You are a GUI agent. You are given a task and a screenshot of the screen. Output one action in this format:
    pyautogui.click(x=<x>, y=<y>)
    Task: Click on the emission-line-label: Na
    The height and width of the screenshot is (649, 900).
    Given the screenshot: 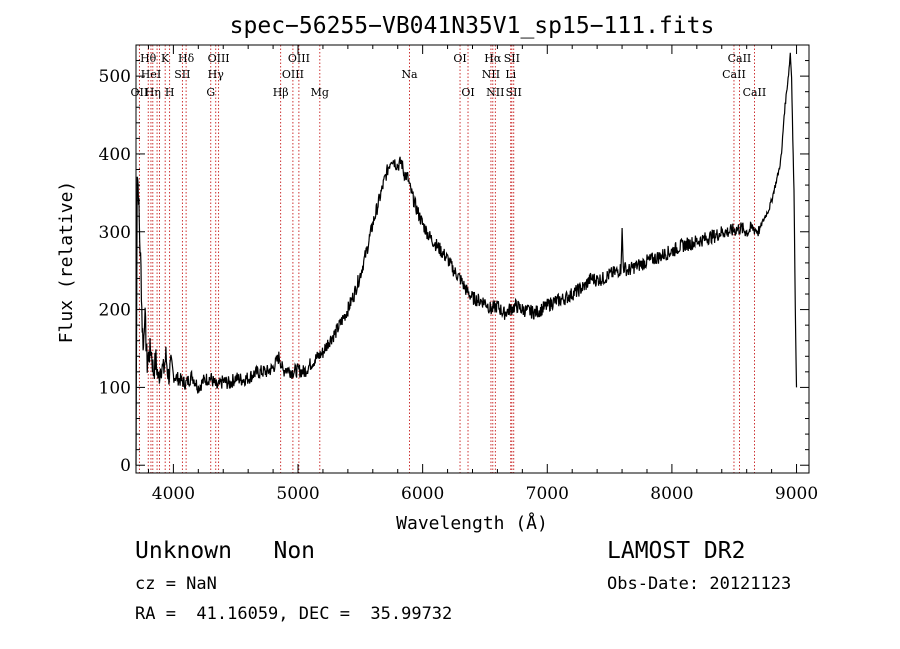 What is the action you would take?
    pyautogui.click(x=409, y=74)
    